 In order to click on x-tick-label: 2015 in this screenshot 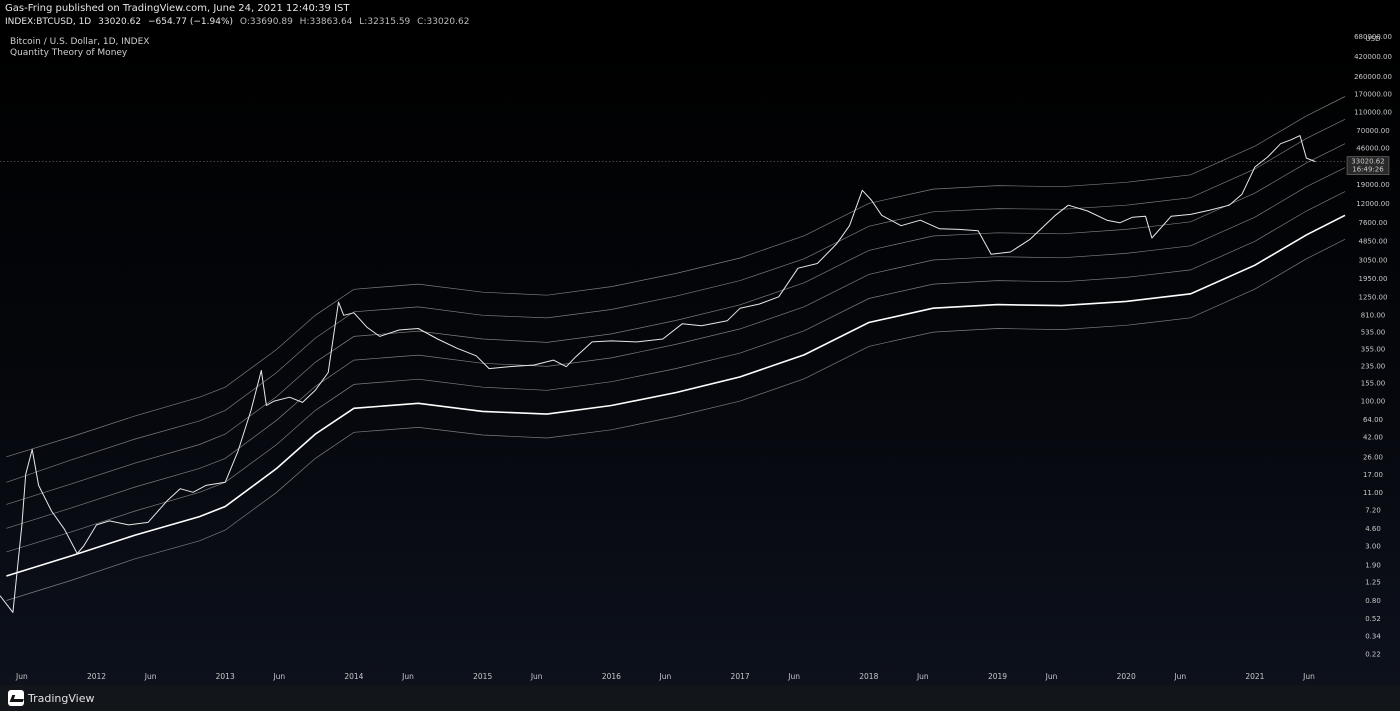, I will do `click(482, 676)`.